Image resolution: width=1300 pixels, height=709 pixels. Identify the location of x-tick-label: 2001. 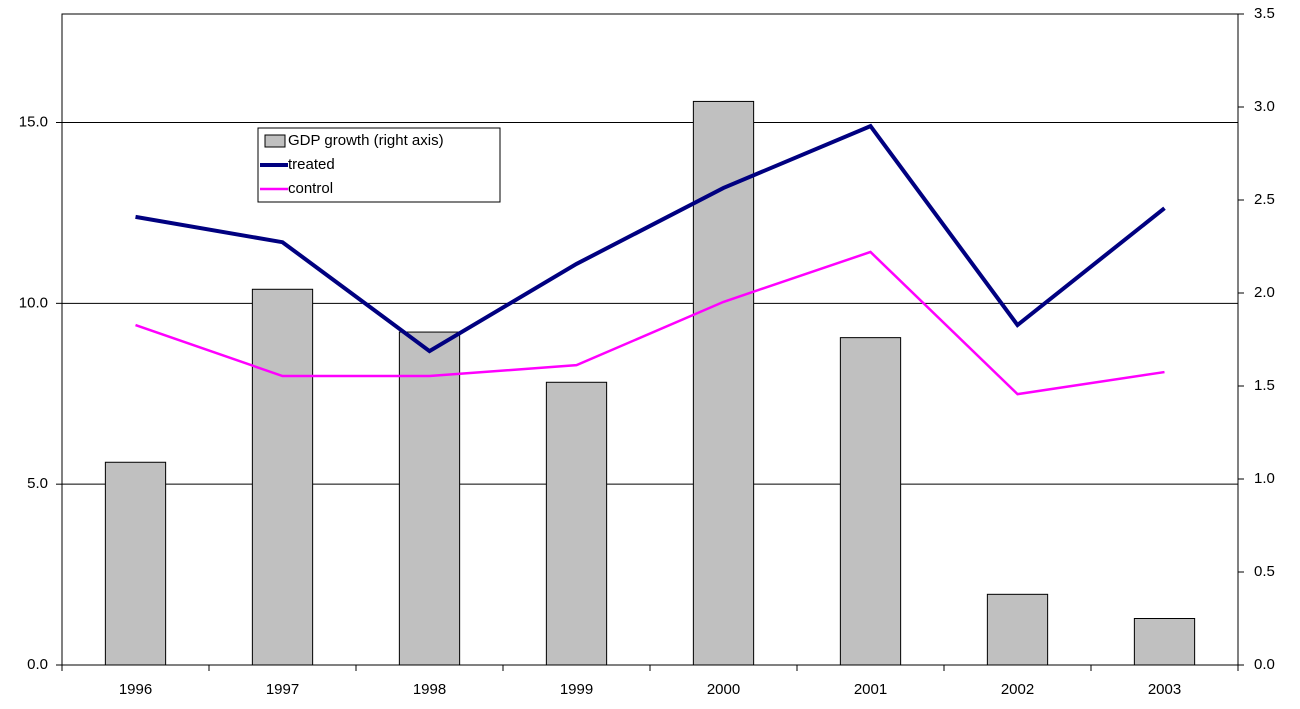
(870, 689).